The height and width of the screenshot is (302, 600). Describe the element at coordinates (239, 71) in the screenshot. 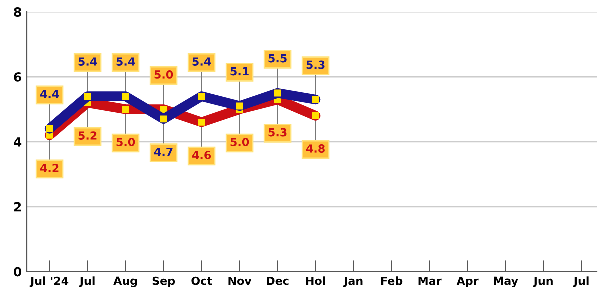

I see `data-label: 5.1` at that location.